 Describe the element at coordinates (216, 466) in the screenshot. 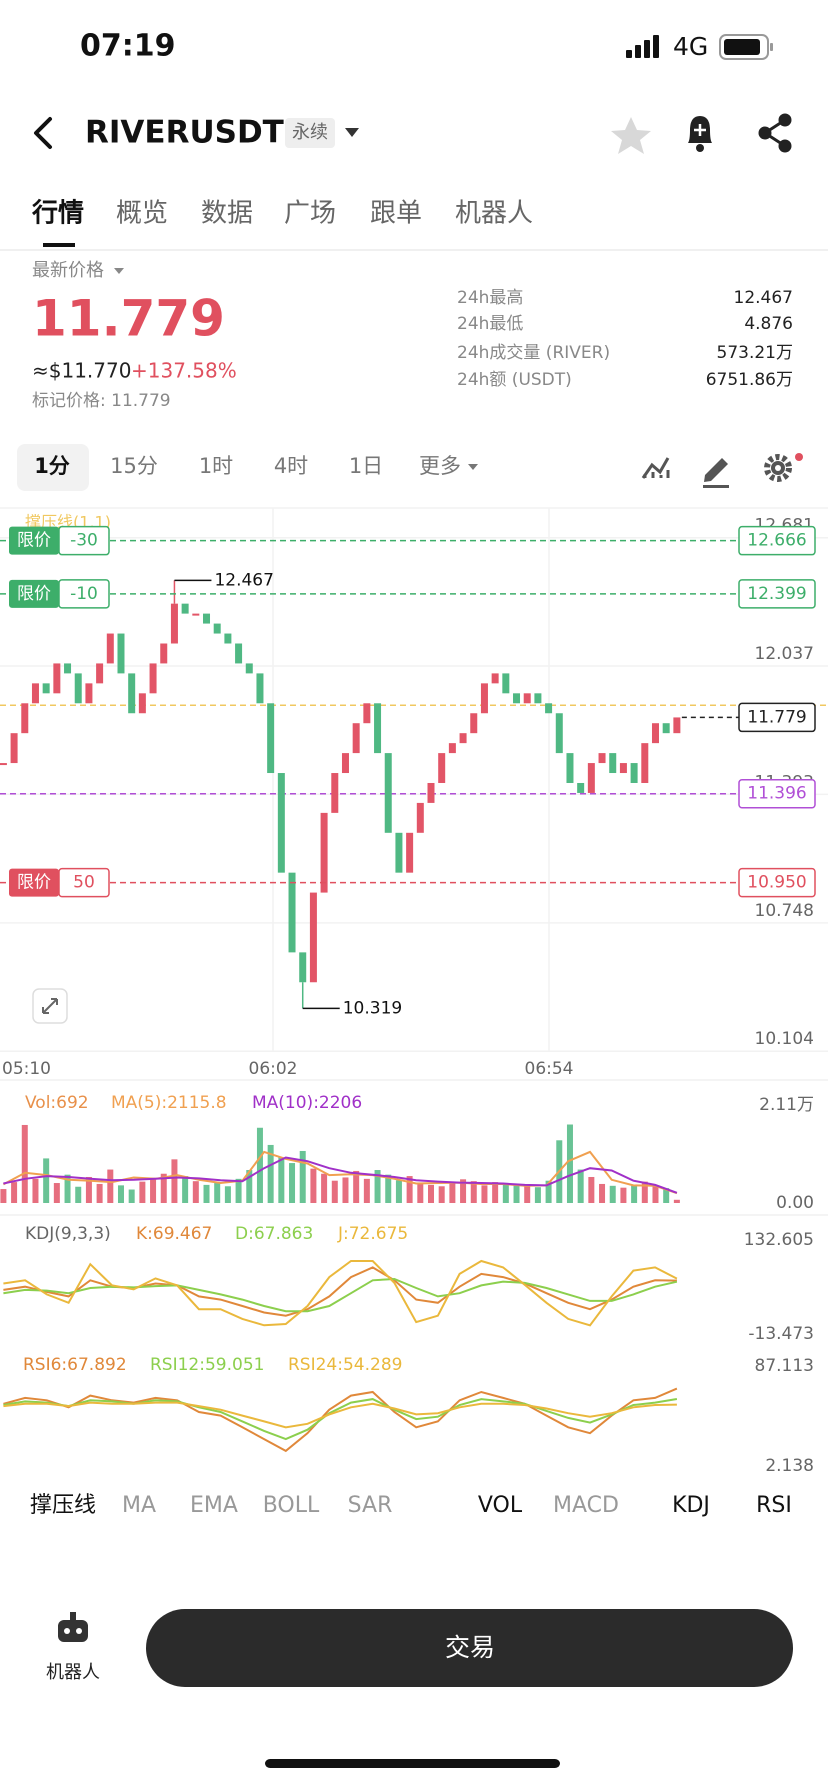

I see `timeframe: 1时` at that location.